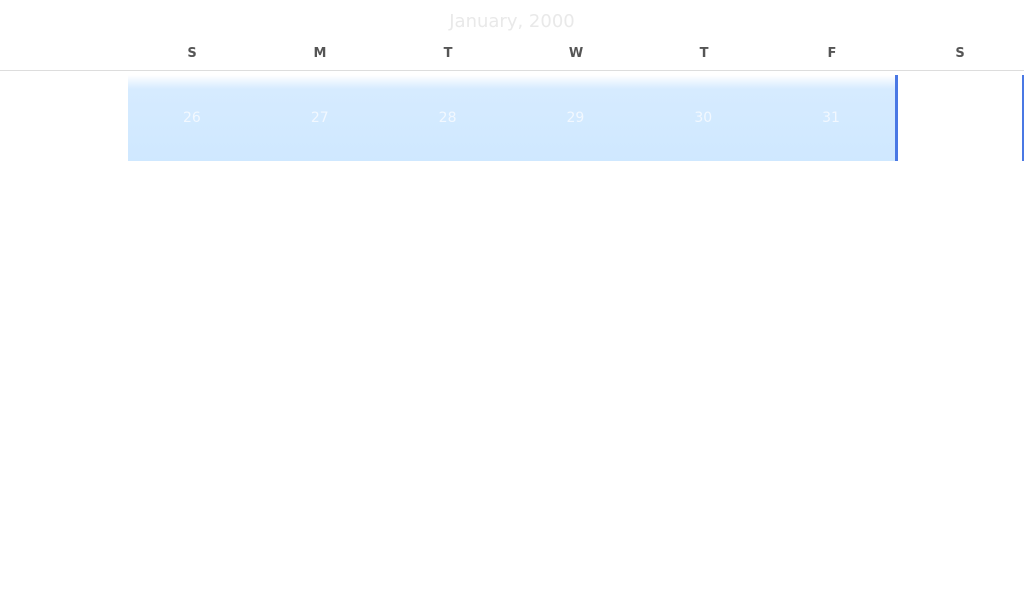 The height and width of the screenshot is (600, 1024). Describe the element at coordinates (513, 118) in the screenshot. I see `selected-date-range: 26 27 28 29 30 31` at that location.